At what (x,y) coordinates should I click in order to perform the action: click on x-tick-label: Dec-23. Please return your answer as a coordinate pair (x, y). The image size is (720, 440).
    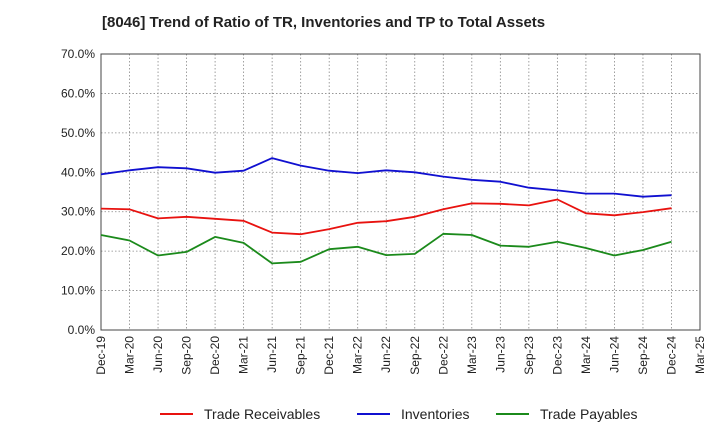
    Looking at the image, I should click on (557, 355).